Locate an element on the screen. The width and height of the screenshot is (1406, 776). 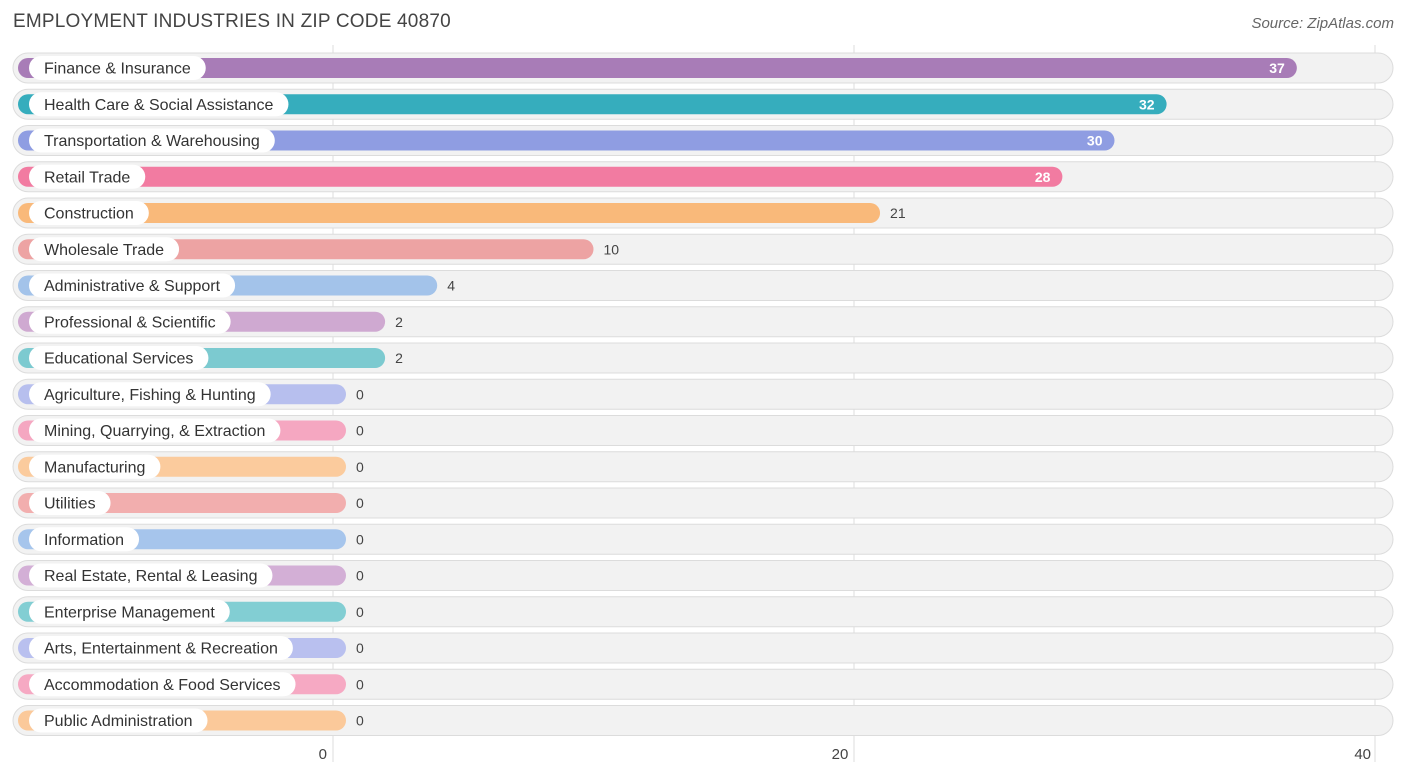
category-label: Professional & Scientific is located at coordinates (130, 322).